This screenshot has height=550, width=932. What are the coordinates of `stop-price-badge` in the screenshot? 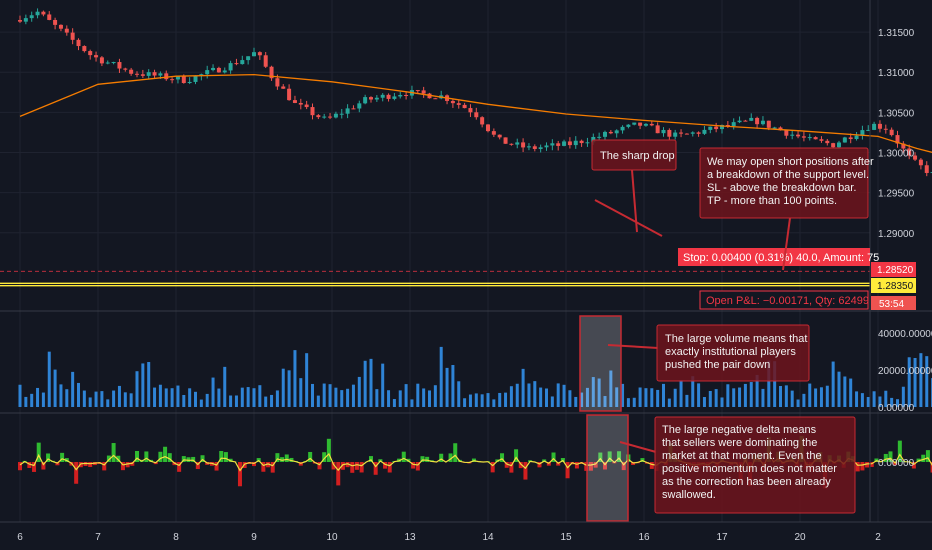 It's located at (893, 269).